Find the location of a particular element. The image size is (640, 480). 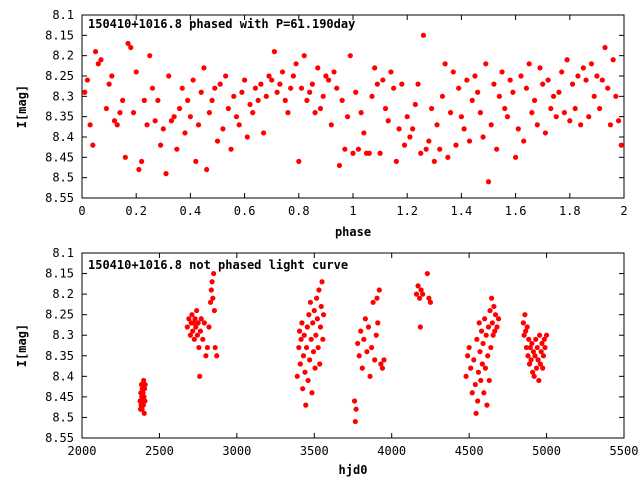

y-tick-label: 8.25 is located at coordinates (59, 76).